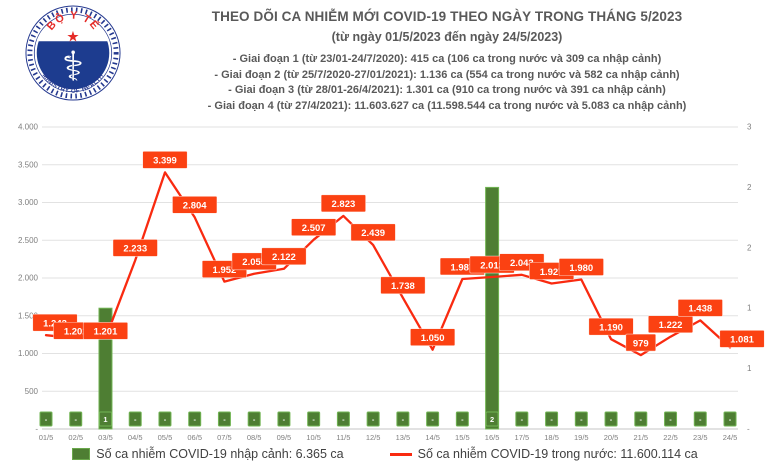 The height and width of the screenshot is (474, 770). Describe the element at coordinates (28, 315) in the screenshot. I see `y-axis-label-left: 1.500` at that location.